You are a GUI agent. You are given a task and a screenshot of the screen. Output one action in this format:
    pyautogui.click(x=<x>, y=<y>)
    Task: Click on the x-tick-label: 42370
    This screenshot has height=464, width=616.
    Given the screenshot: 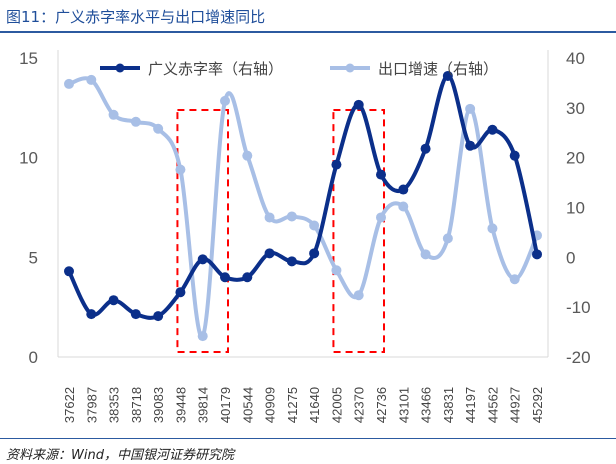 What is the action you would take?
    pyautogui.click(x=359, y=405)
    